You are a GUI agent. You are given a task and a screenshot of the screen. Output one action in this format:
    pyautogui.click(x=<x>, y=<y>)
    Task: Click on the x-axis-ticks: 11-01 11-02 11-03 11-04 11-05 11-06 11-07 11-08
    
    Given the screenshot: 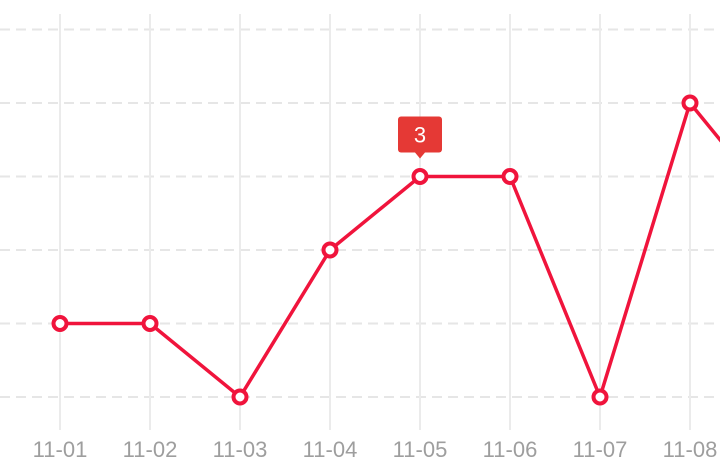 What is the action you would take?
    pyautogui.click(x=375, y=449)
    